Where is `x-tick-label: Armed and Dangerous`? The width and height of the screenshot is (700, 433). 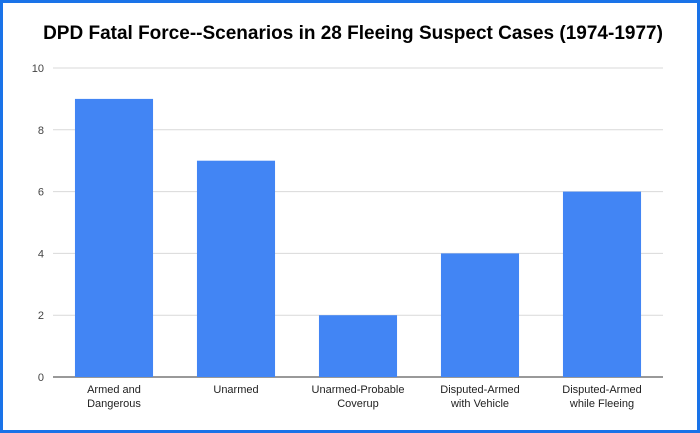 x-tick-label: Armed and Dangerous is located at coordinates (114, 397).